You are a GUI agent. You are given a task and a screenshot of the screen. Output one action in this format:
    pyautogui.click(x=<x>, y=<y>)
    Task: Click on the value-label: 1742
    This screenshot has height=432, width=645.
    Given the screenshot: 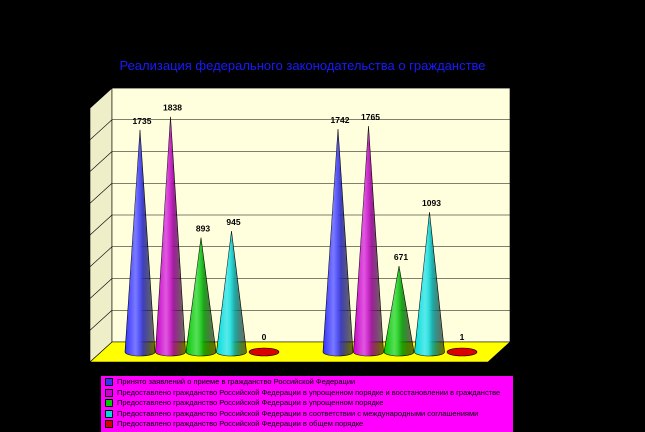 What is the action you would take?
    pyautogui.click(x=340, y=120)
    